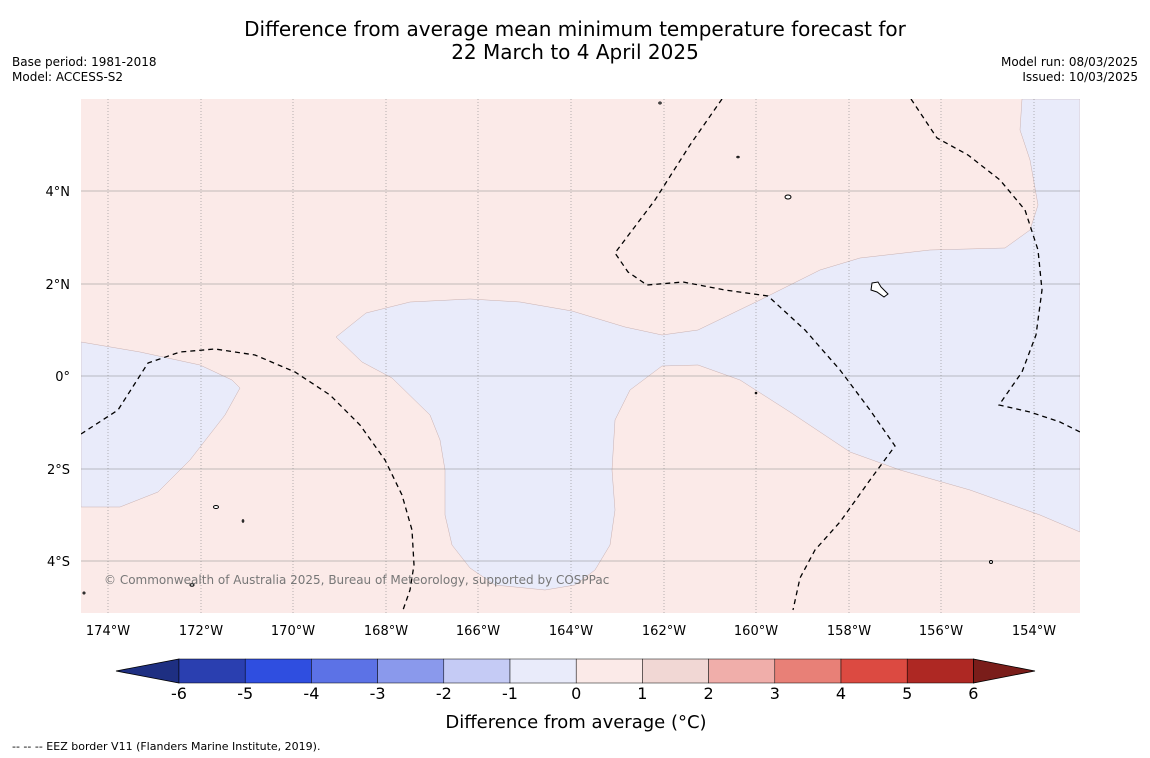  Describe the element at coordinates (147, 671) in the screenshot. I see `colorbar-extend-low` at that location.